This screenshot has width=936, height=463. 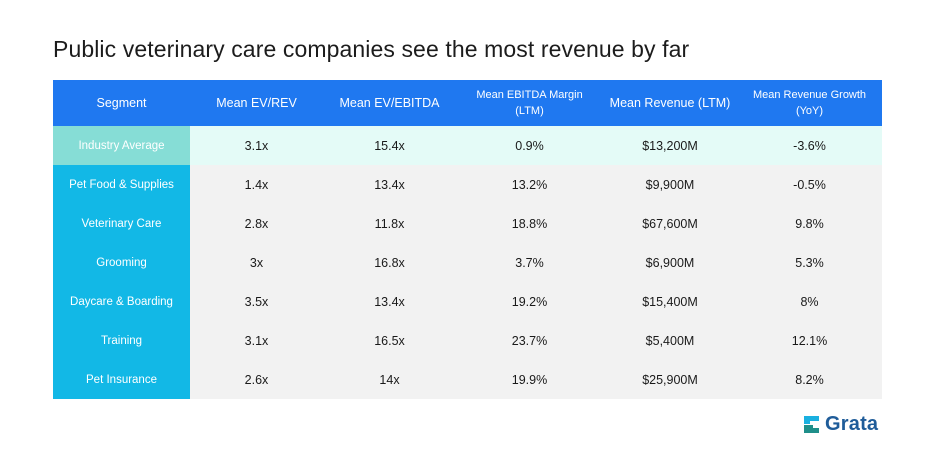 I want to click on revenue-growth-cell: 12.1%, so click(x=809, y=340).